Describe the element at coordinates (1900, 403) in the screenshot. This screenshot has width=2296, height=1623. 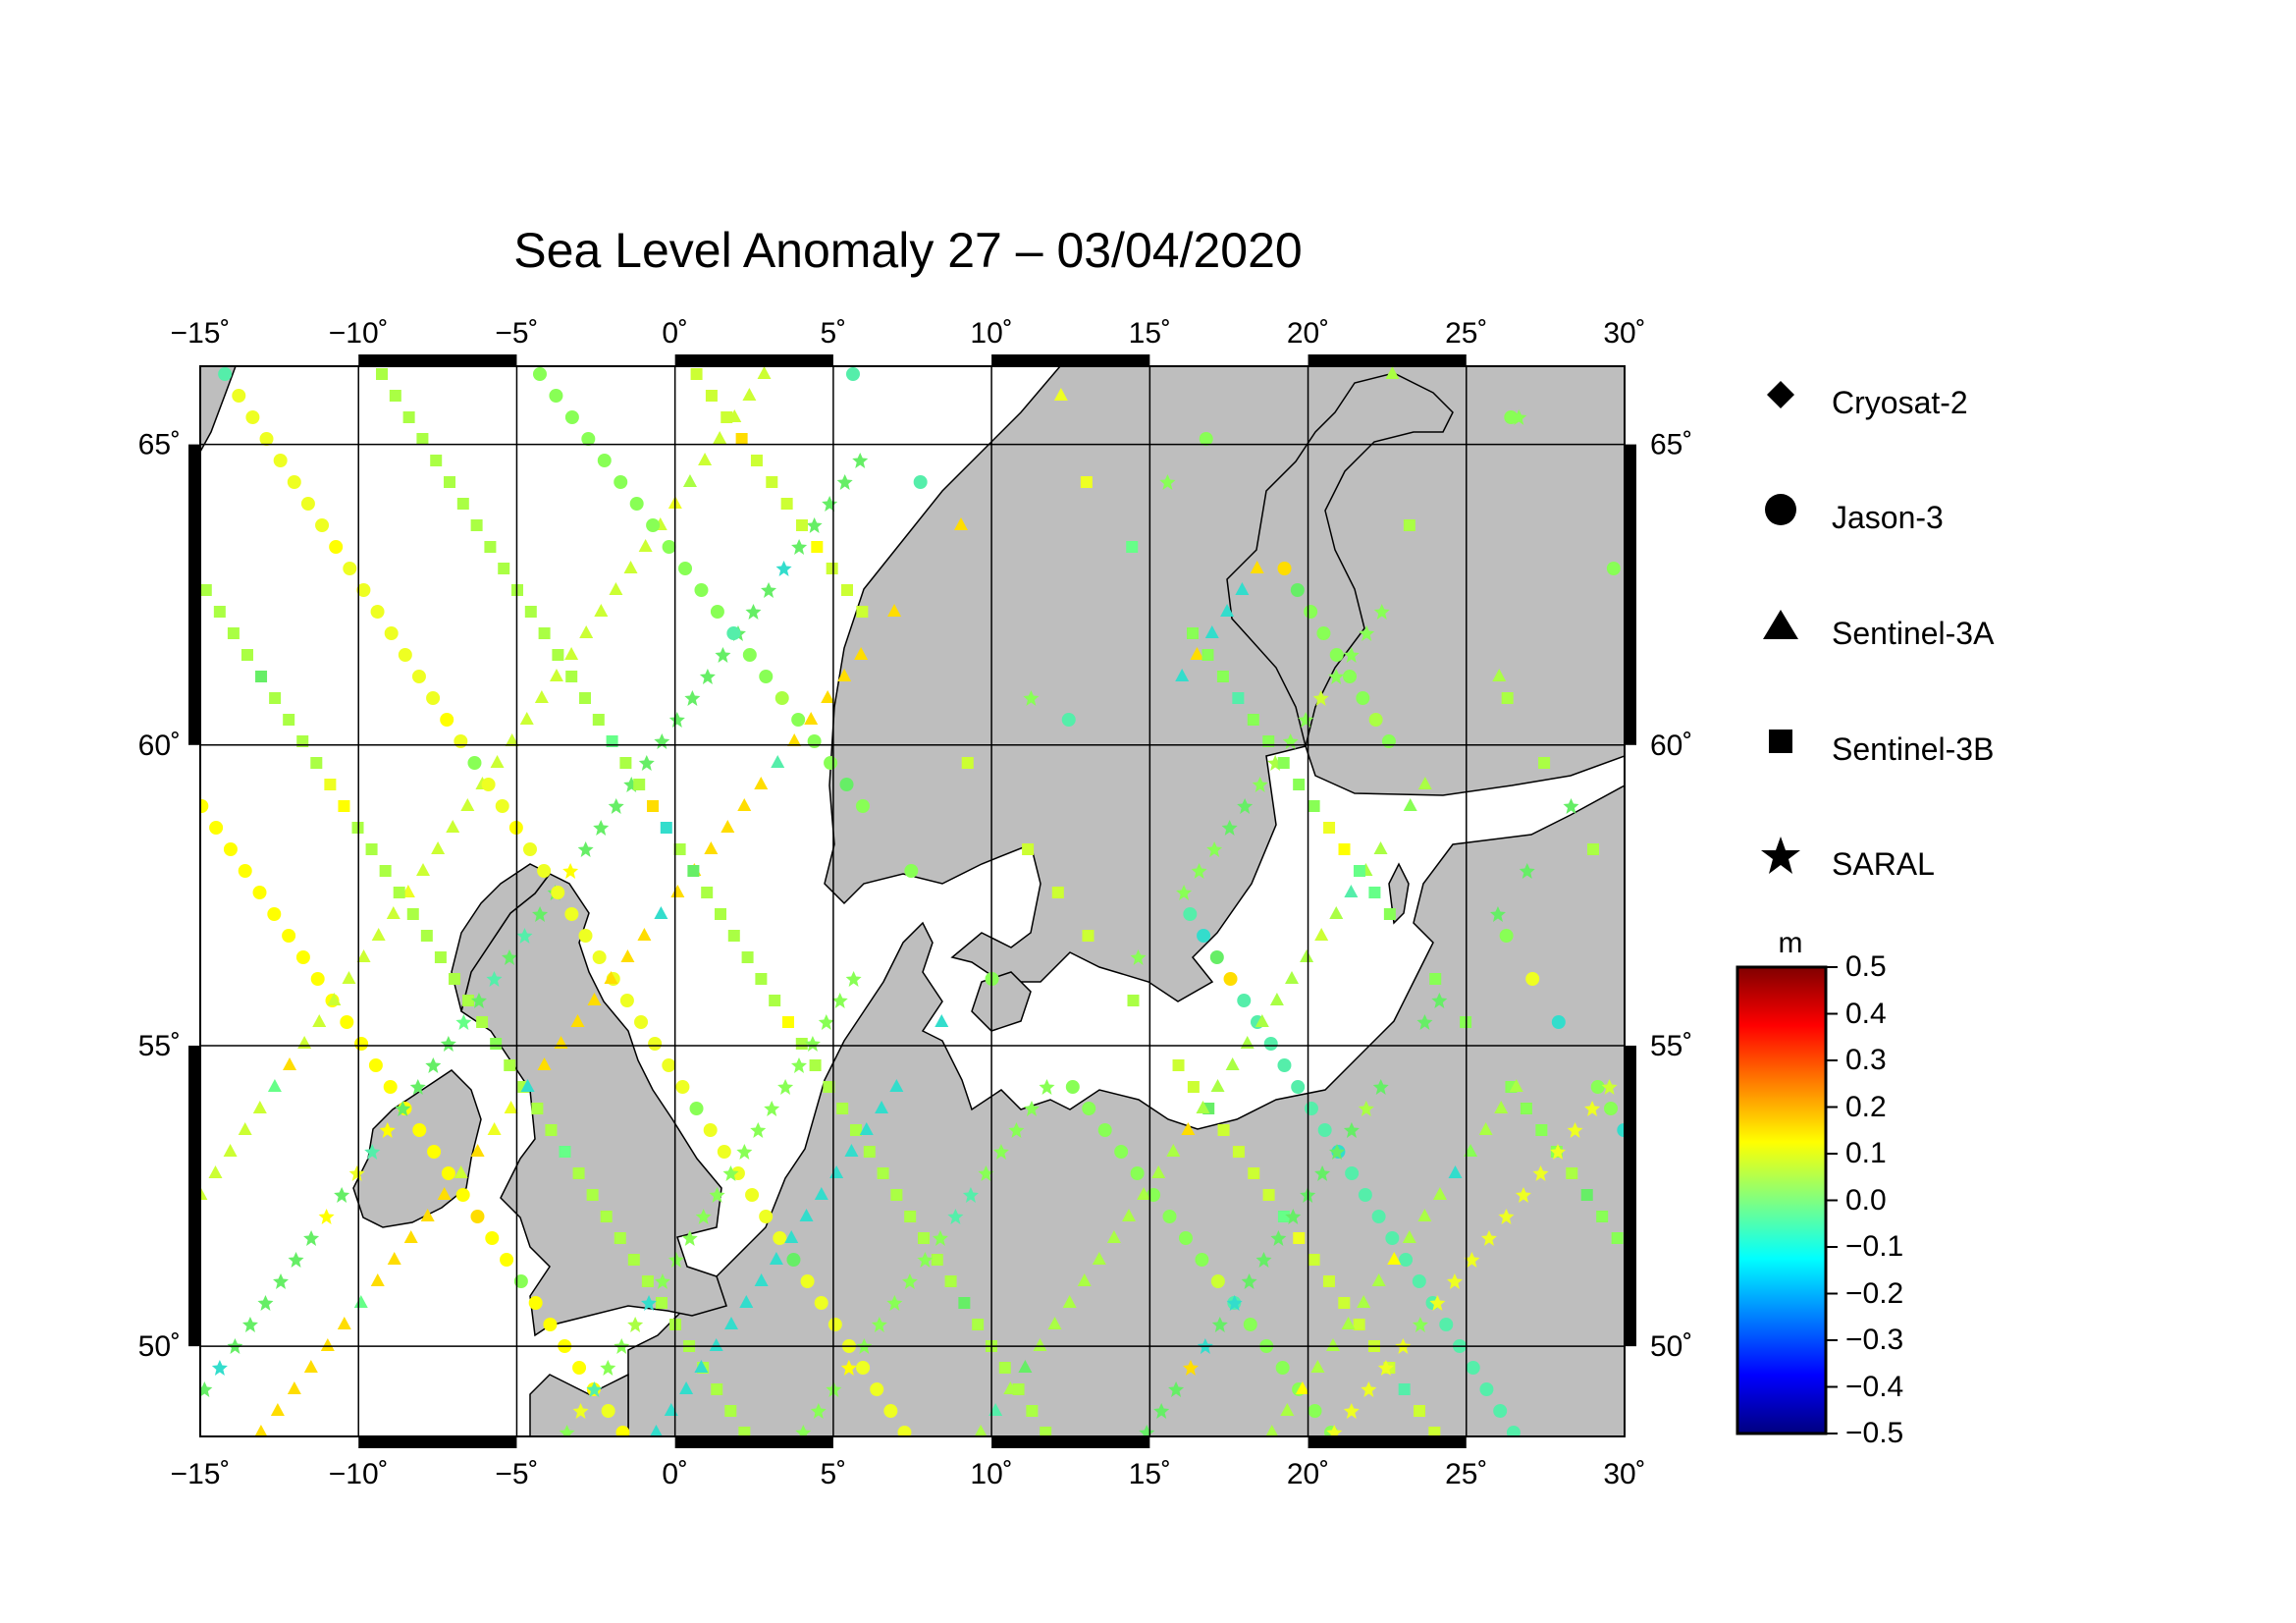
I see `legend-label: Cryosat-2` at that location.